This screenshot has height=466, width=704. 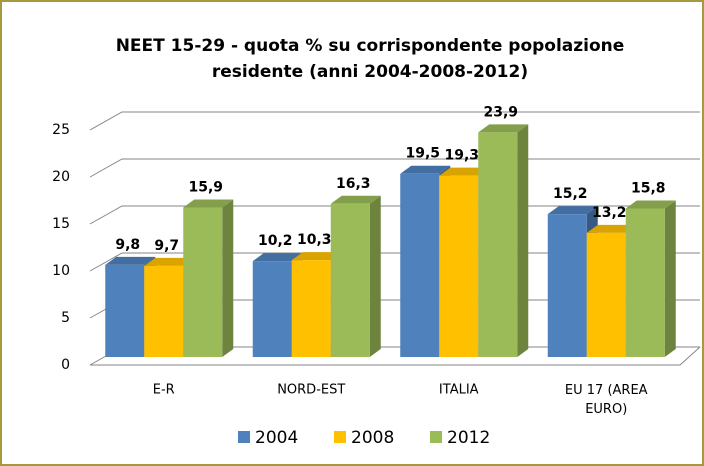 I want to click on y-tick-label: 0, so click(x=65, y=365).